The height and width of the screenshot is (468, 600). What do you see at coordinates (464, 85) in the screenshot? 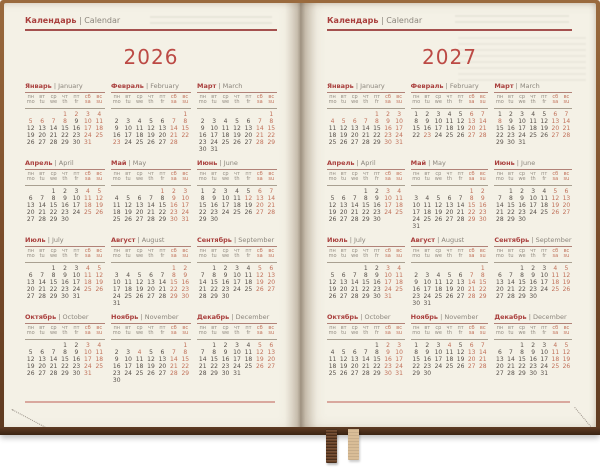
I see `month-name-en: February` at bounding box center [464, 85].